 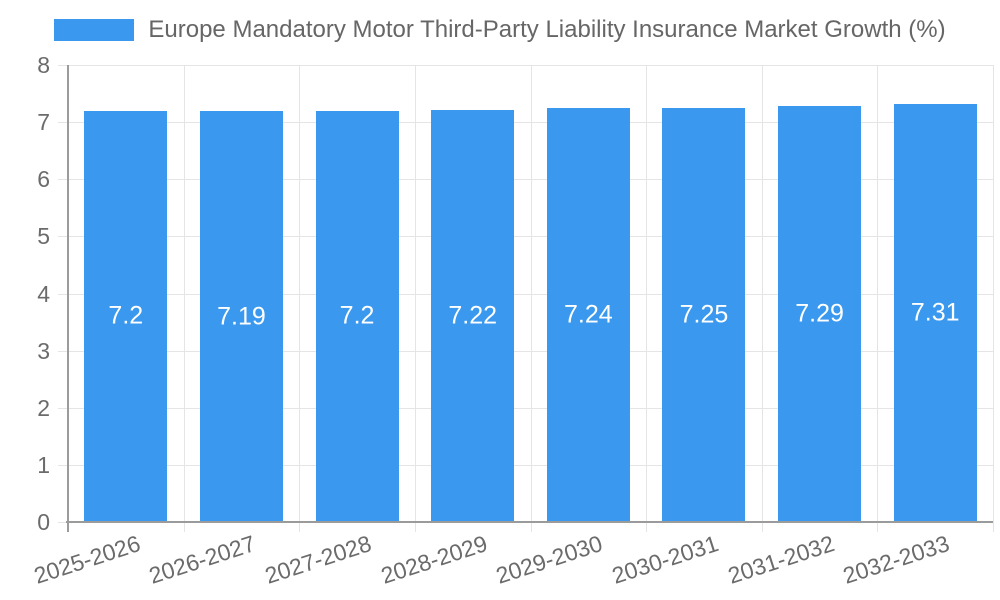 I want to click on x-tick-label: 2031-2032, so click(x=780, y=559).